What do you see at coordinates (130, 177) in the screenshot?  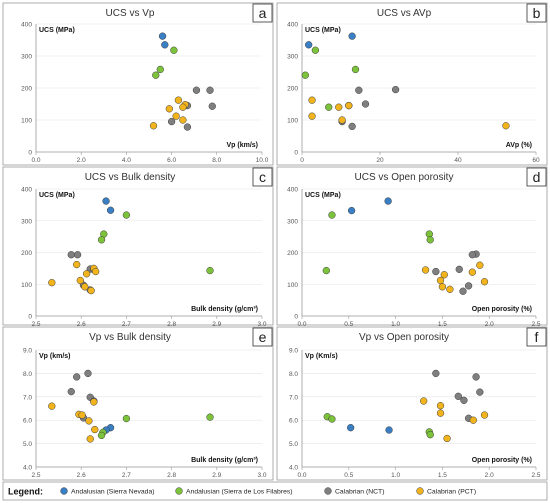 I see `chart-title: UCS vs Bulk density` at bounding box center [130, 177].